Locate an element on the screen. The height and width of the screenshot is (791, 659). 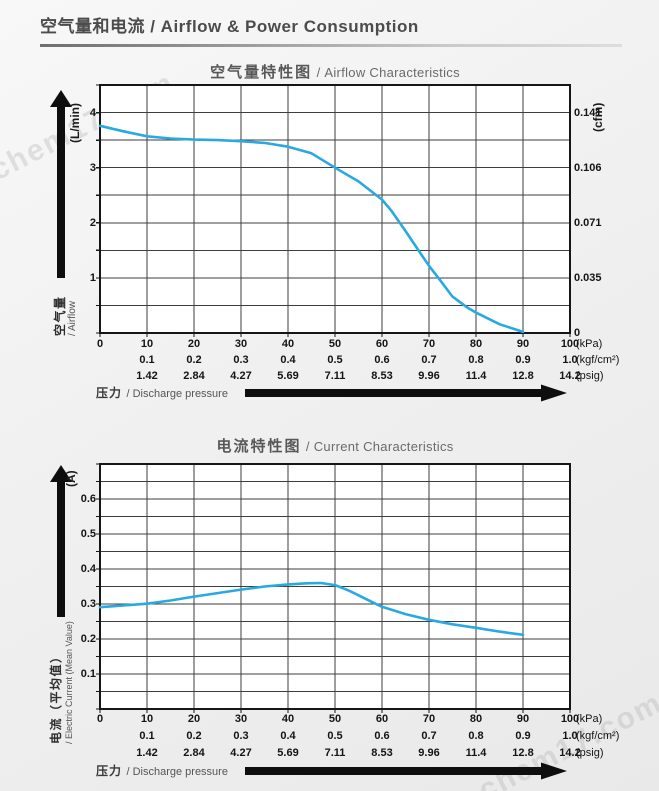
y-axis-name-zh: 空气量 is located at coordinates (60, 315).